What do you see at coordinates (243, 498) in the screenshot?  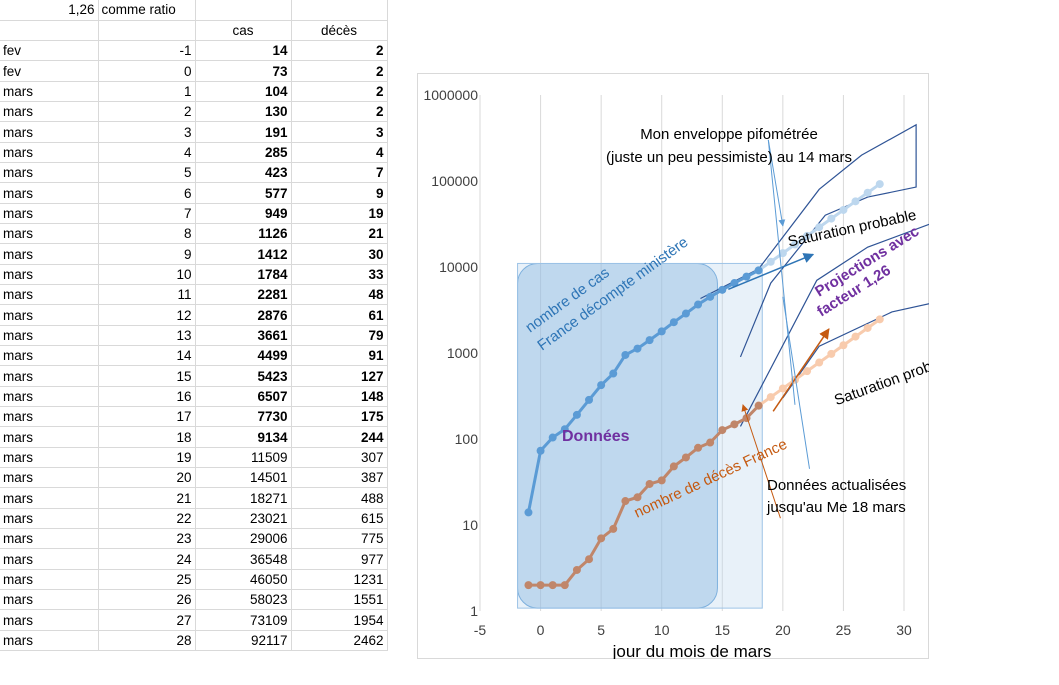 I see `cases-cell: 18271` at bounding box center [243, 498].